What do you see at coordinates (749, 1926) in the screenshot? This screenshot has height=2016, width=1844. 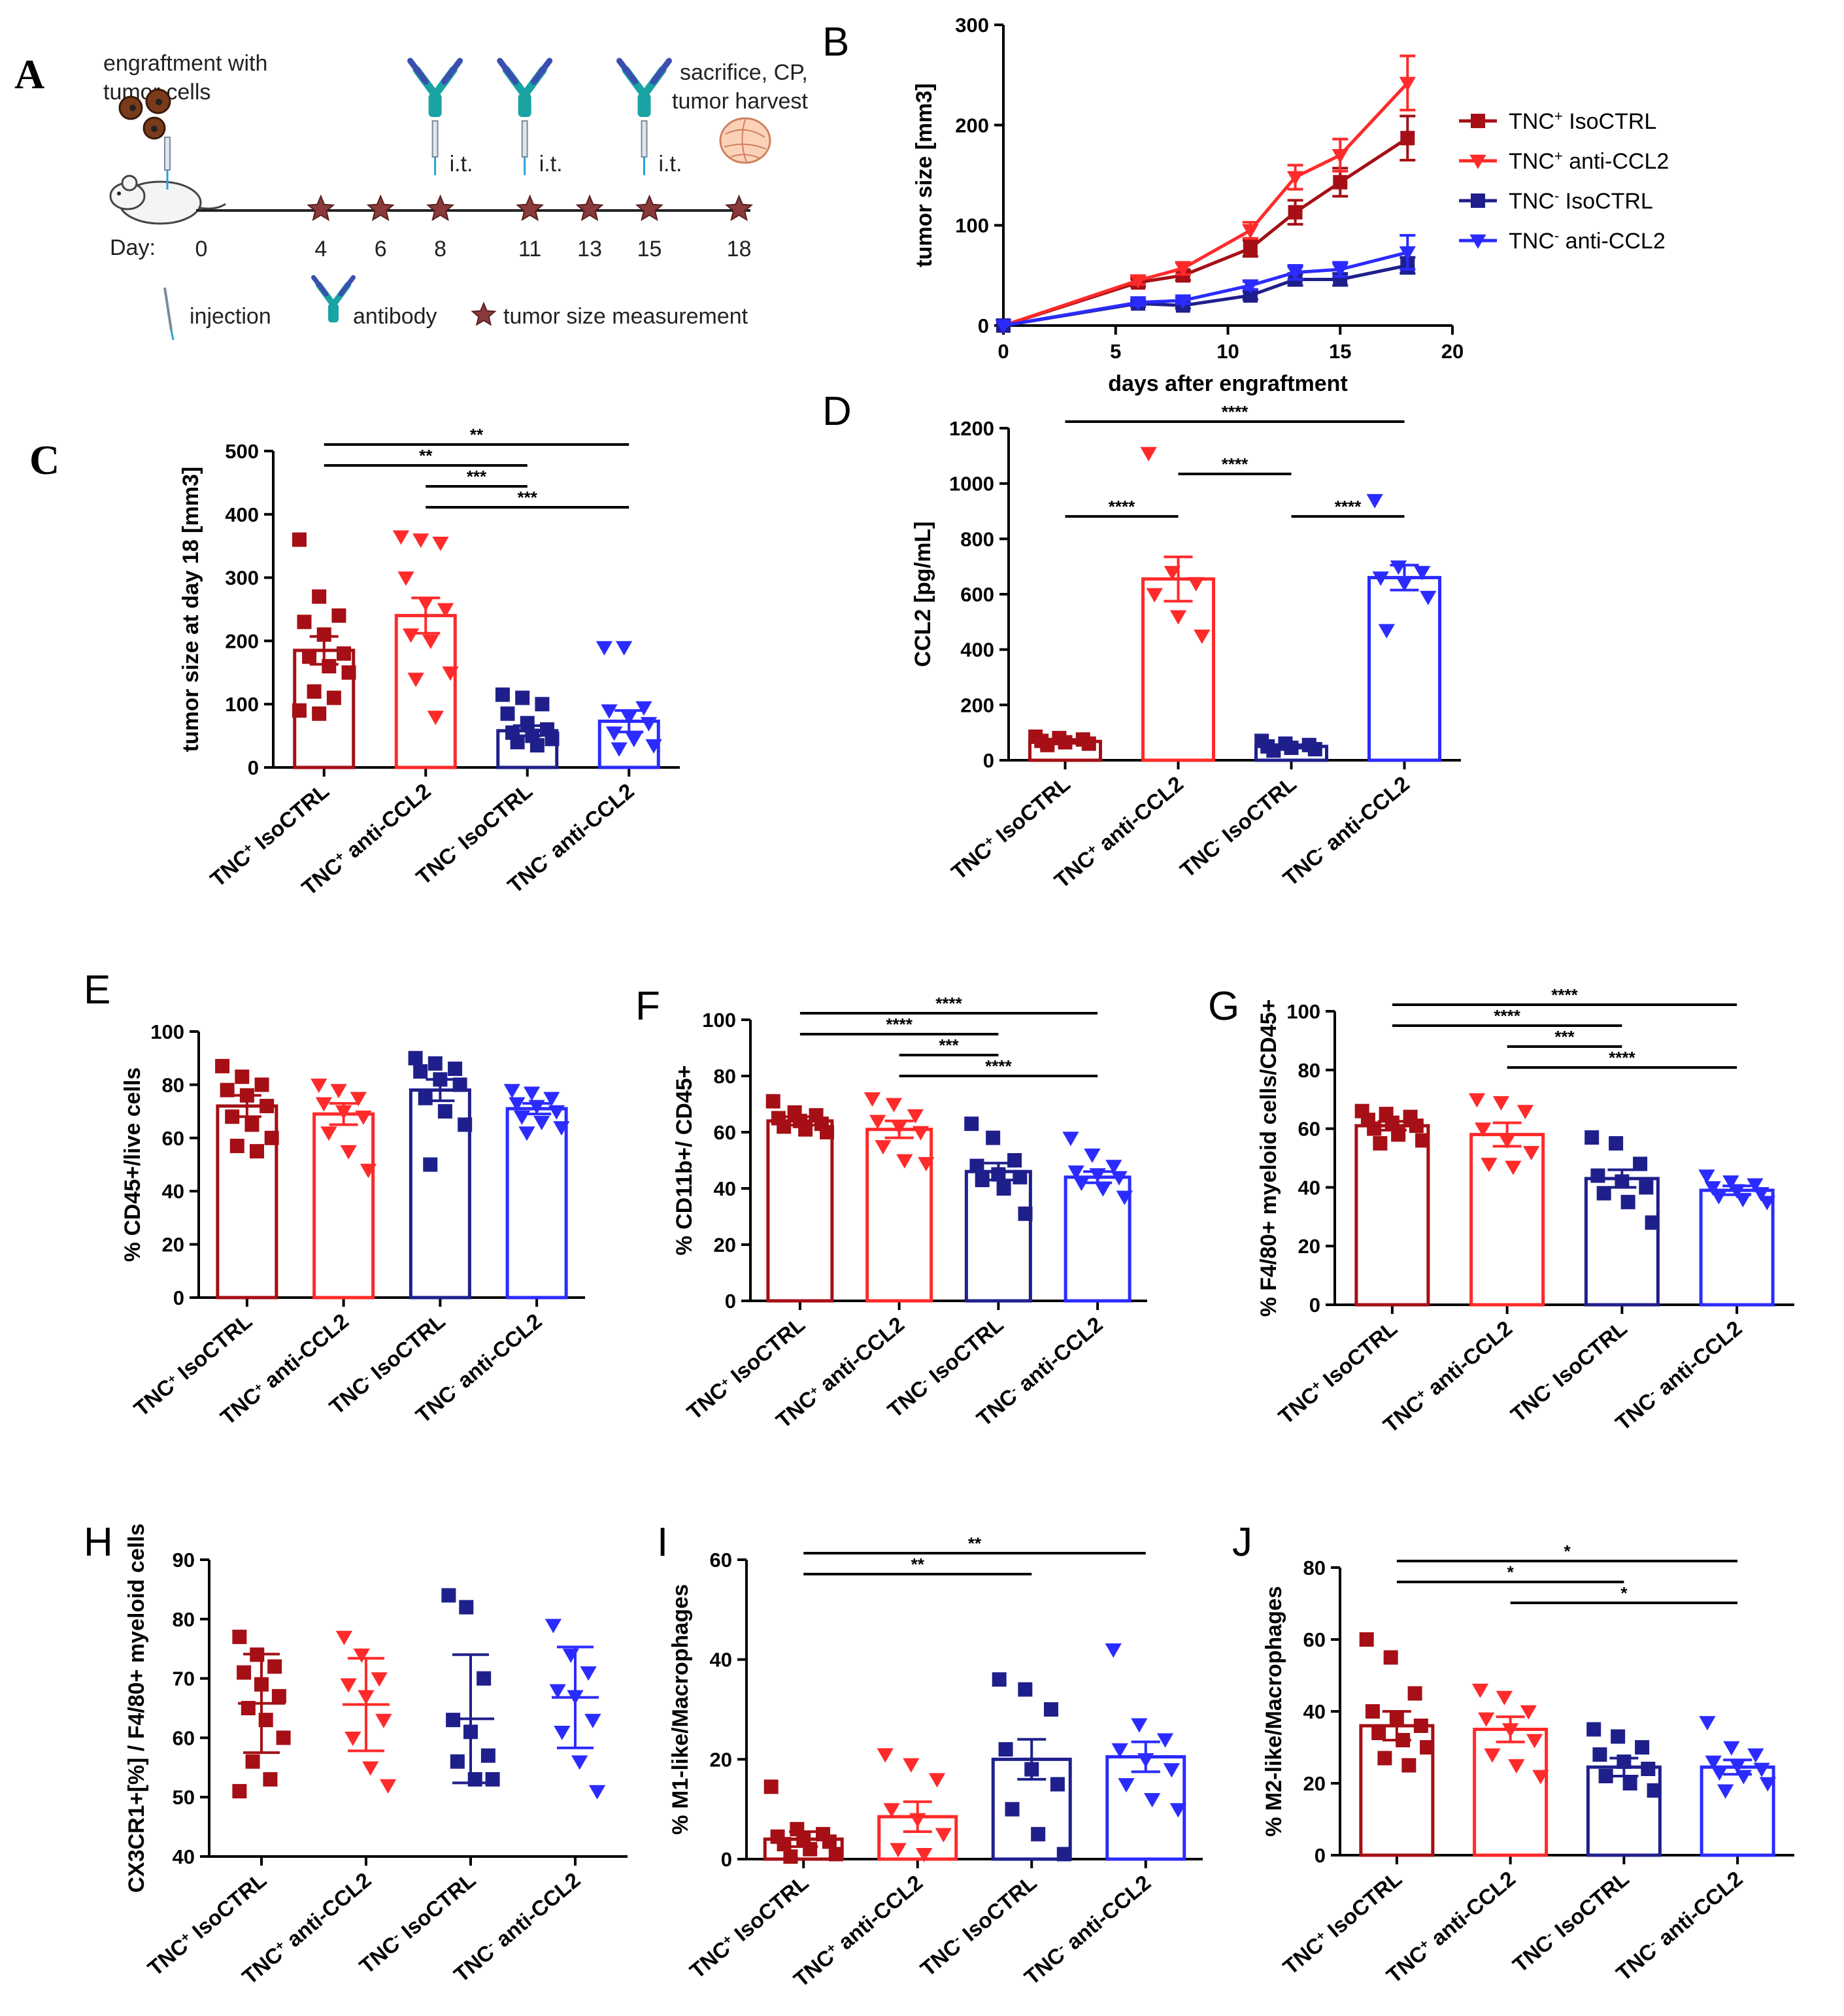 I see `category-label-tncpos-isoctrl: TNC+ IsoCTRL` at bounding box center [749, 1926].